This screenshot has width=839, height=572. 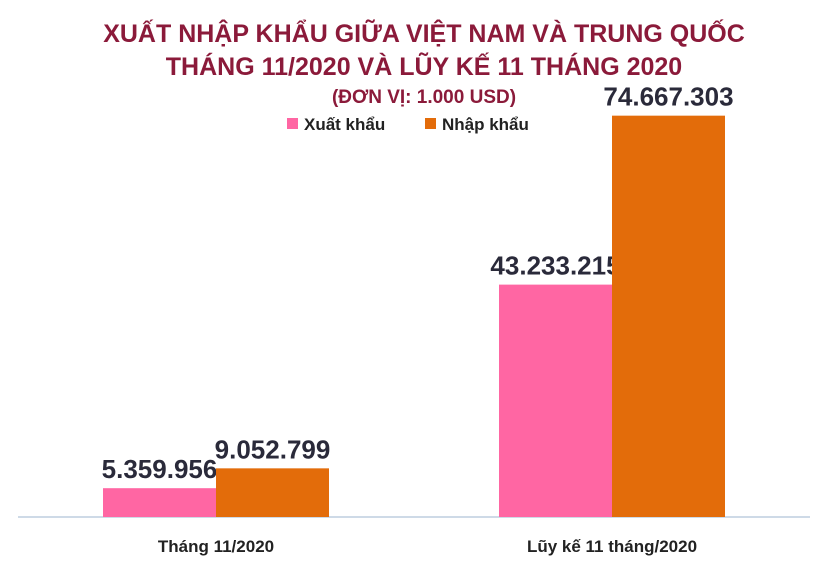 What do you see at coordinates (612, 546) in the screenshot?
I see `category-label-2: Lũy kế 11 tháng/2020` at bounding box center [612, 546].